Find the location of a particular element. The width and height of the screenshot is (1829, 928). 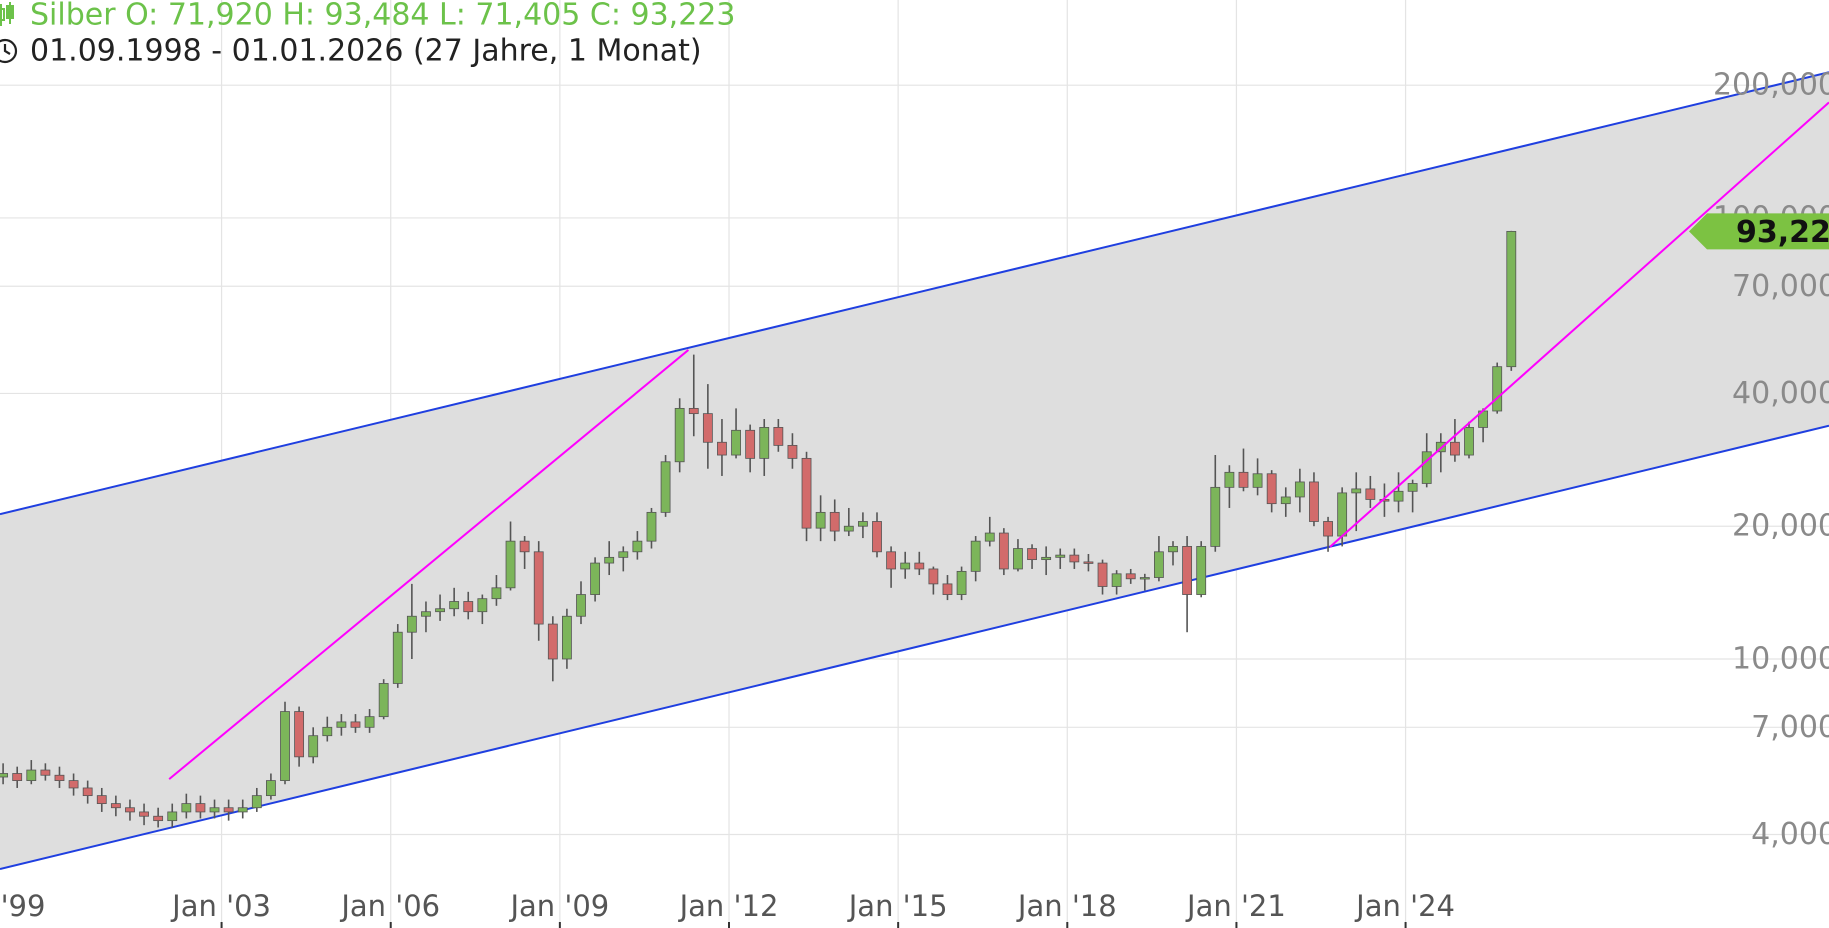

x-tick-label: Jan '12 is located at coordinates (728, 906).